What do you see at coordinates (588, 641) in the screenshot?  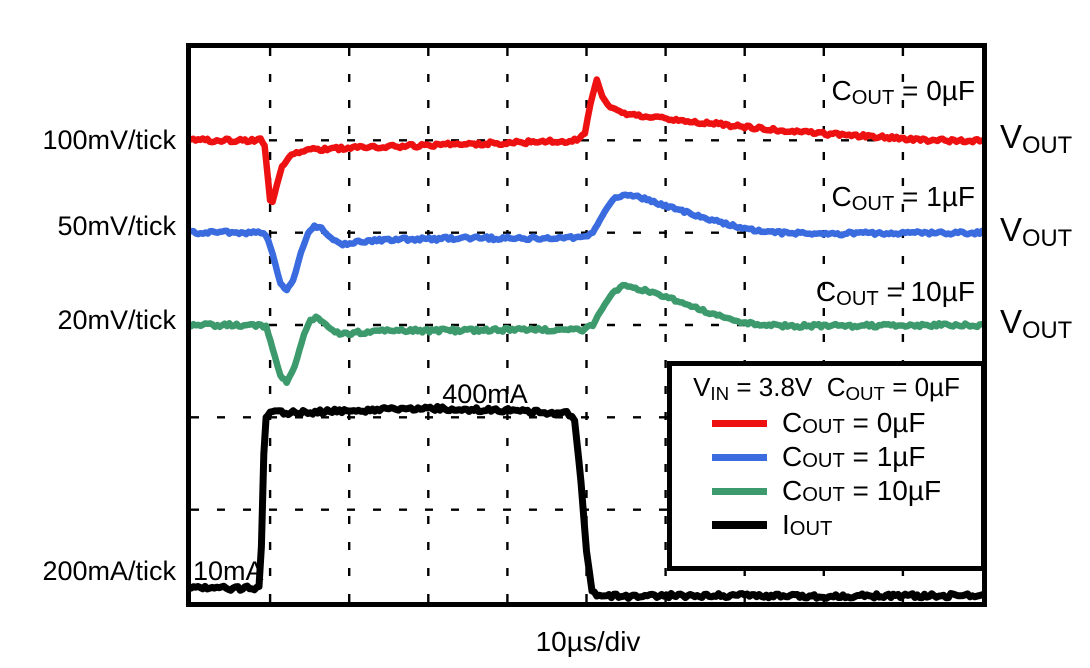 I see `x-axis-label: 10µs/div` at bounding box center [588, 641].